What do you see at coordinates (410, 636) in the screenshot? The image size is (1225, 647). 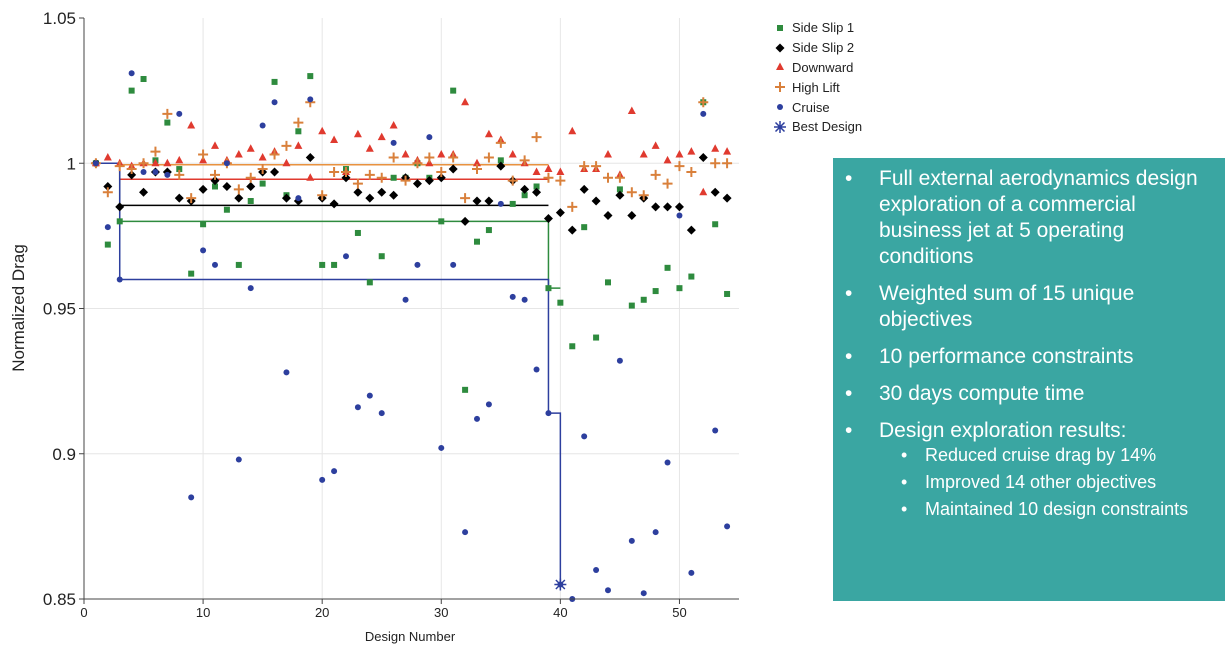 I see `x-axis-label: Design Number` at bounding box center [410, 636].